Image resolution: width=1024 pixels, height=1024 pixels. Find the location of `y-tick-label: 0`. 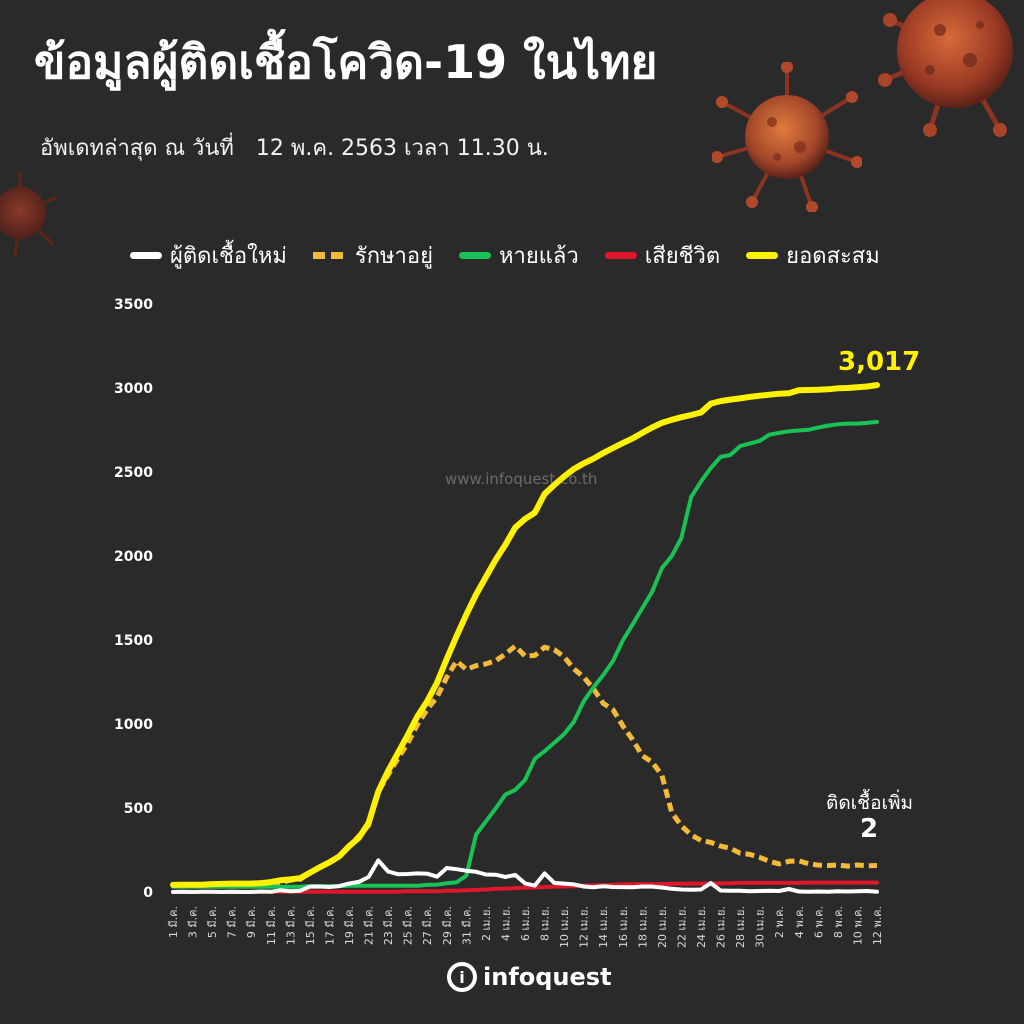

y-tick-label: 0 is located at coordinates (148, 893).